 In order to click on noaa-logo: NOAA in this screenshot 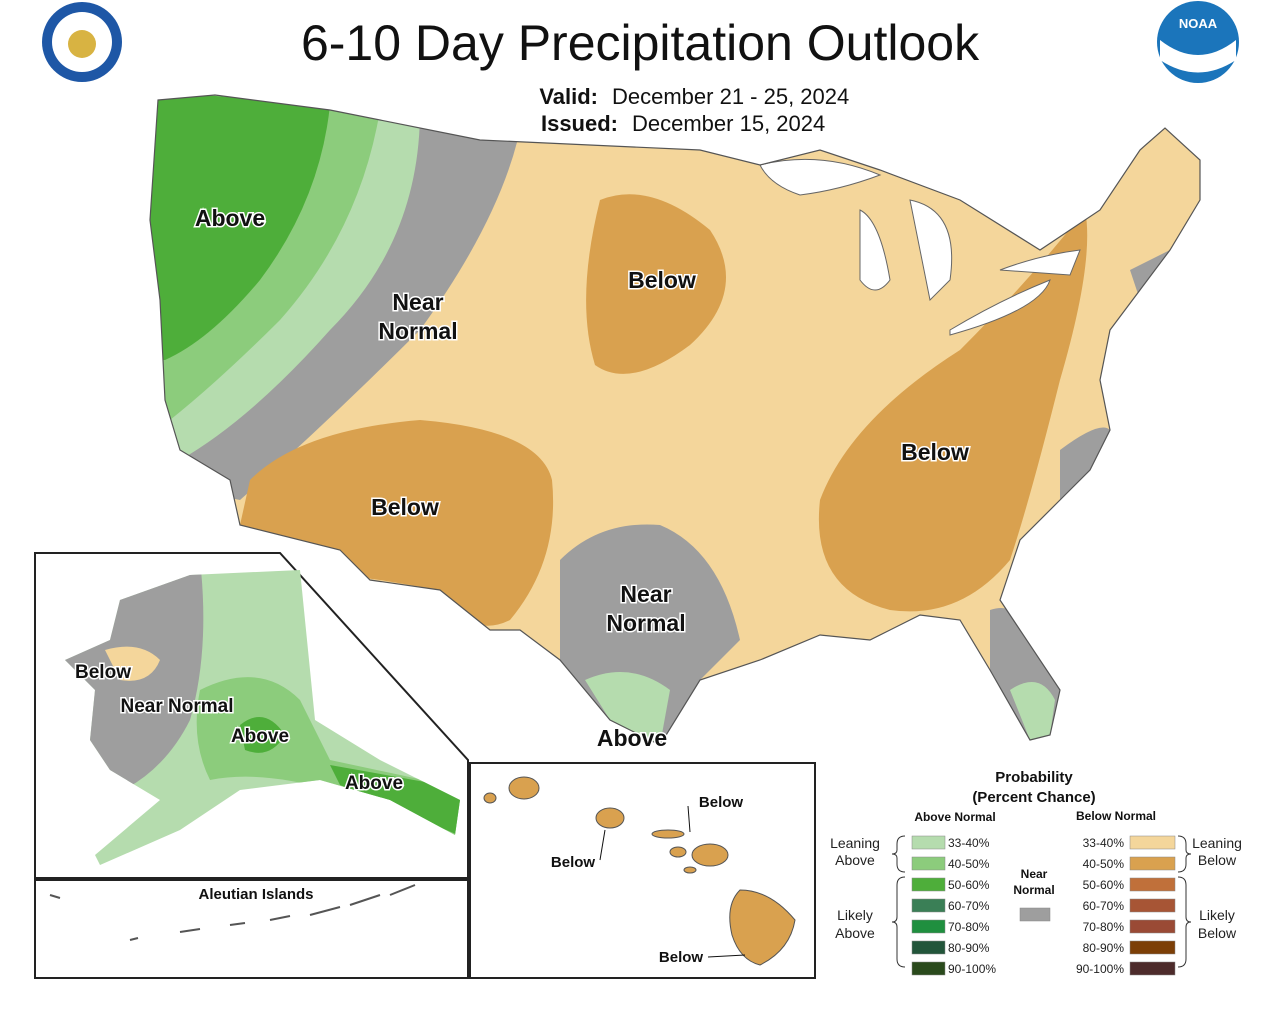, I will do `click(1198, 42)`.